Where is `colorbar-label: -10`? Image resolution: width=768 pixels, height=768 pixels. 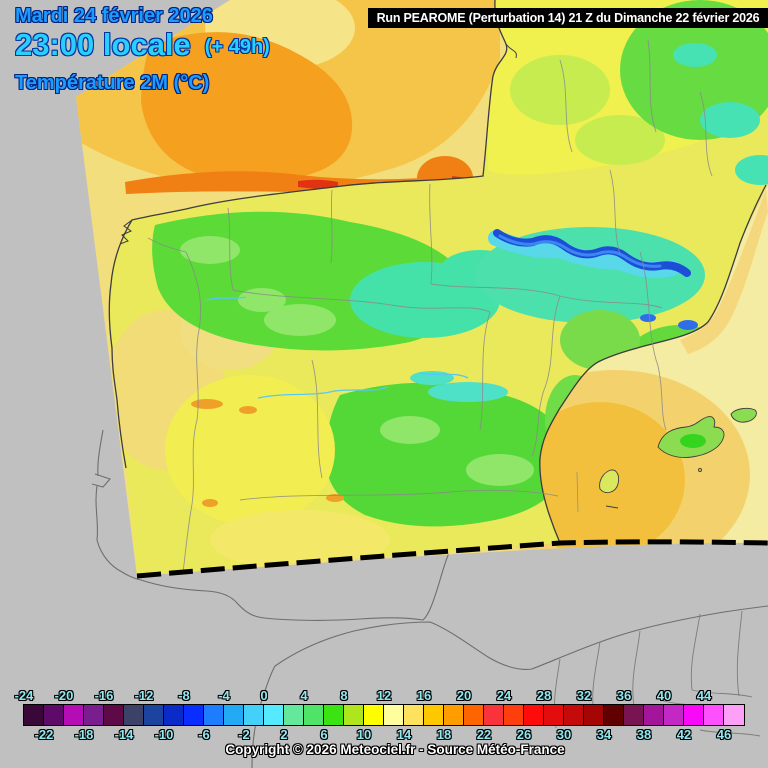 colorbar-label: -10 is located at coordinates (164, 734).